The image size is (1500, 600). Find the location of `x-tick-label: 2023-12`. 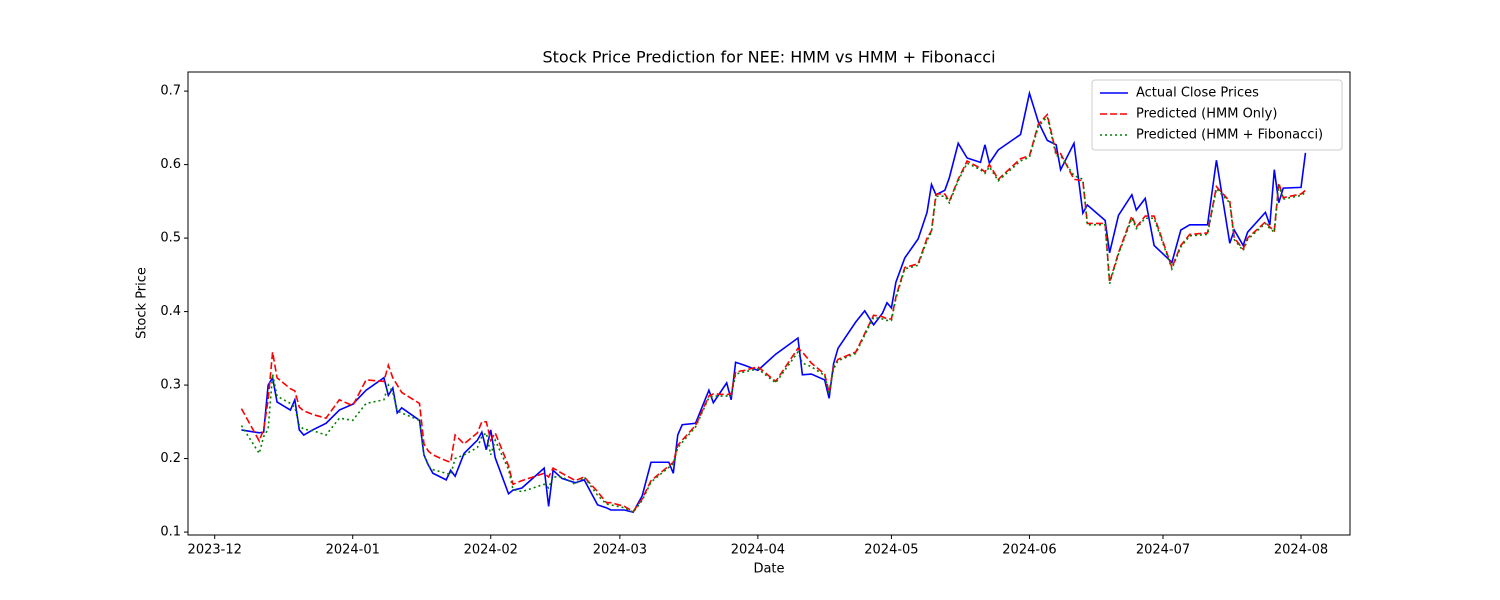

x-tick-label: 2023-12 is located at coordinates (215, 550).